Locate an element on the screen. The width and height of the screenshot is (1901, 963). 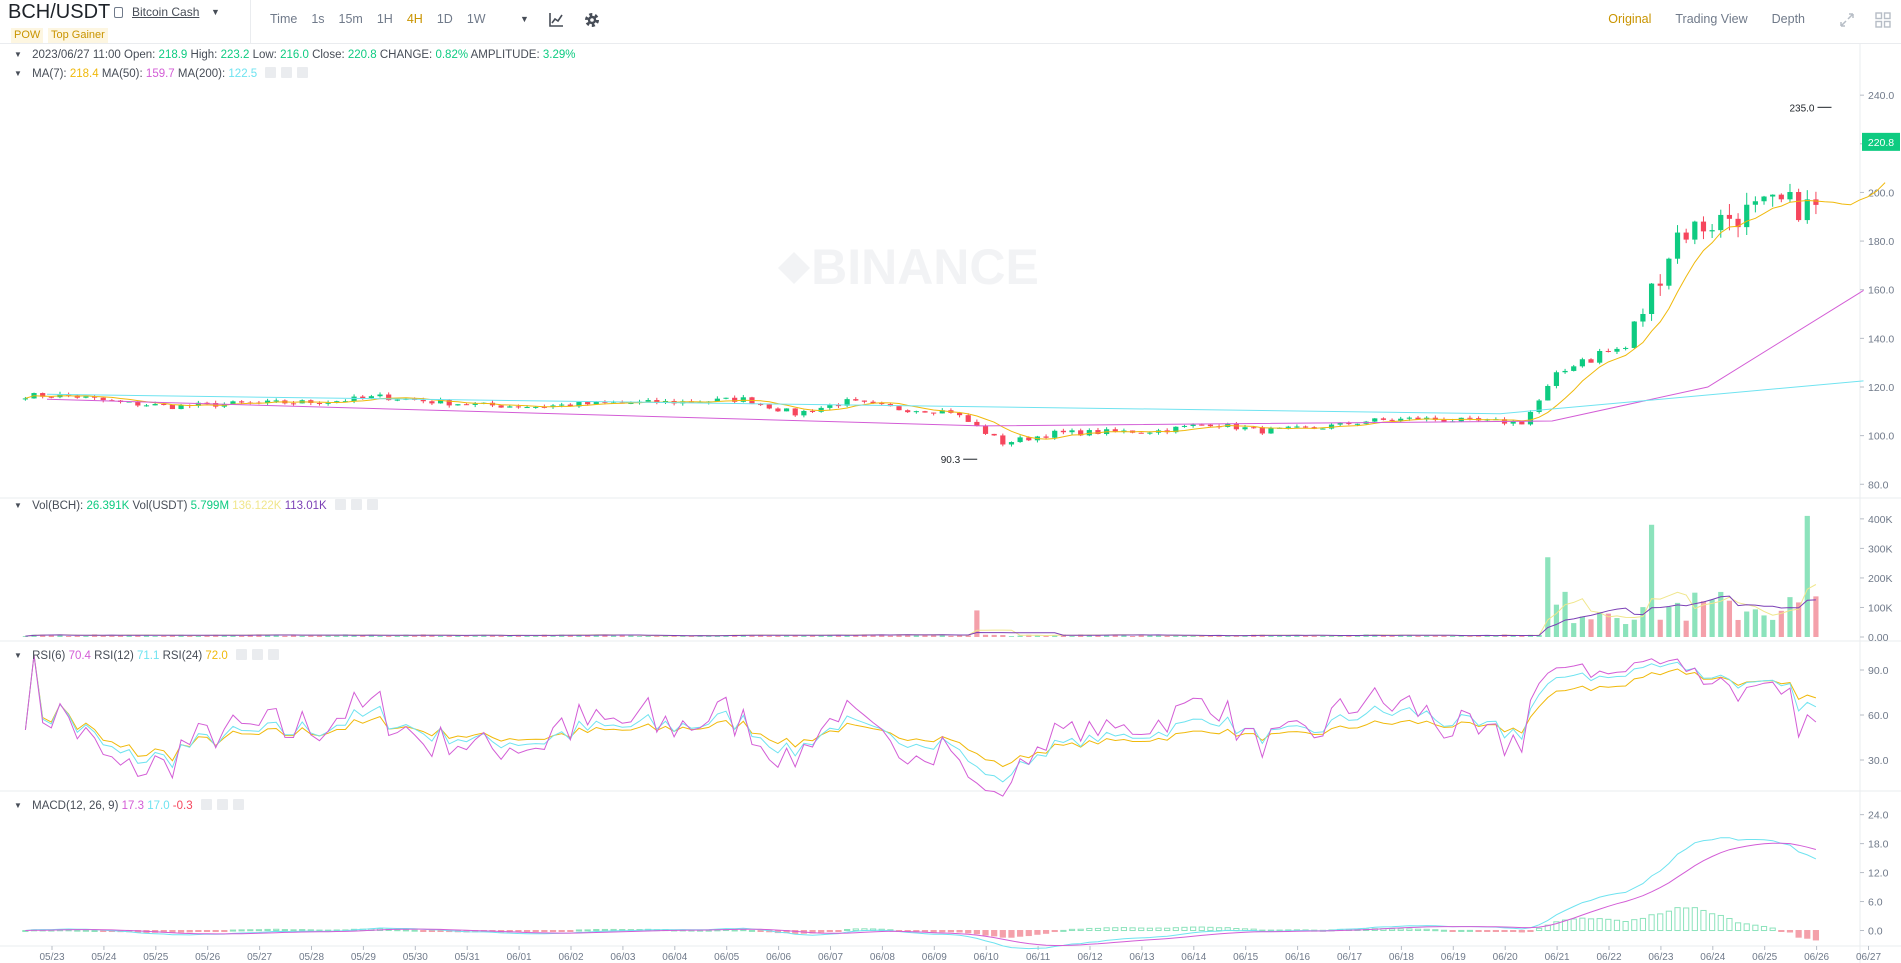
x-tick-label: 05/31 is located at coordinates (467, 957).